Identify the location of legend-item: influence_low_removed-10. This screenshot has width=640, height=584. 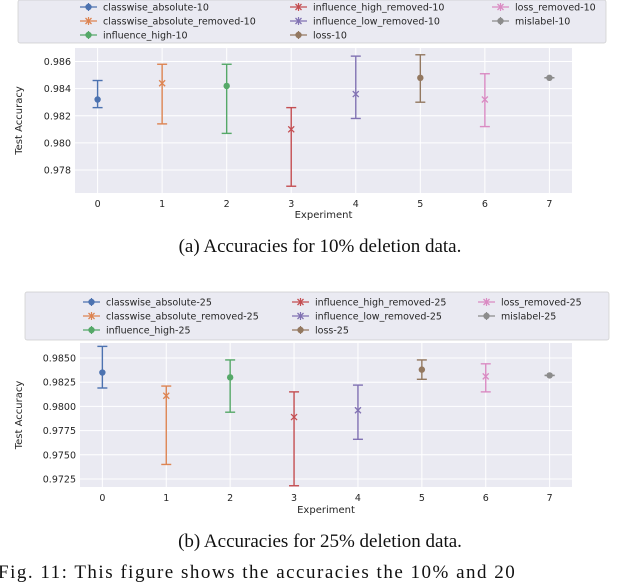
(365, 22).